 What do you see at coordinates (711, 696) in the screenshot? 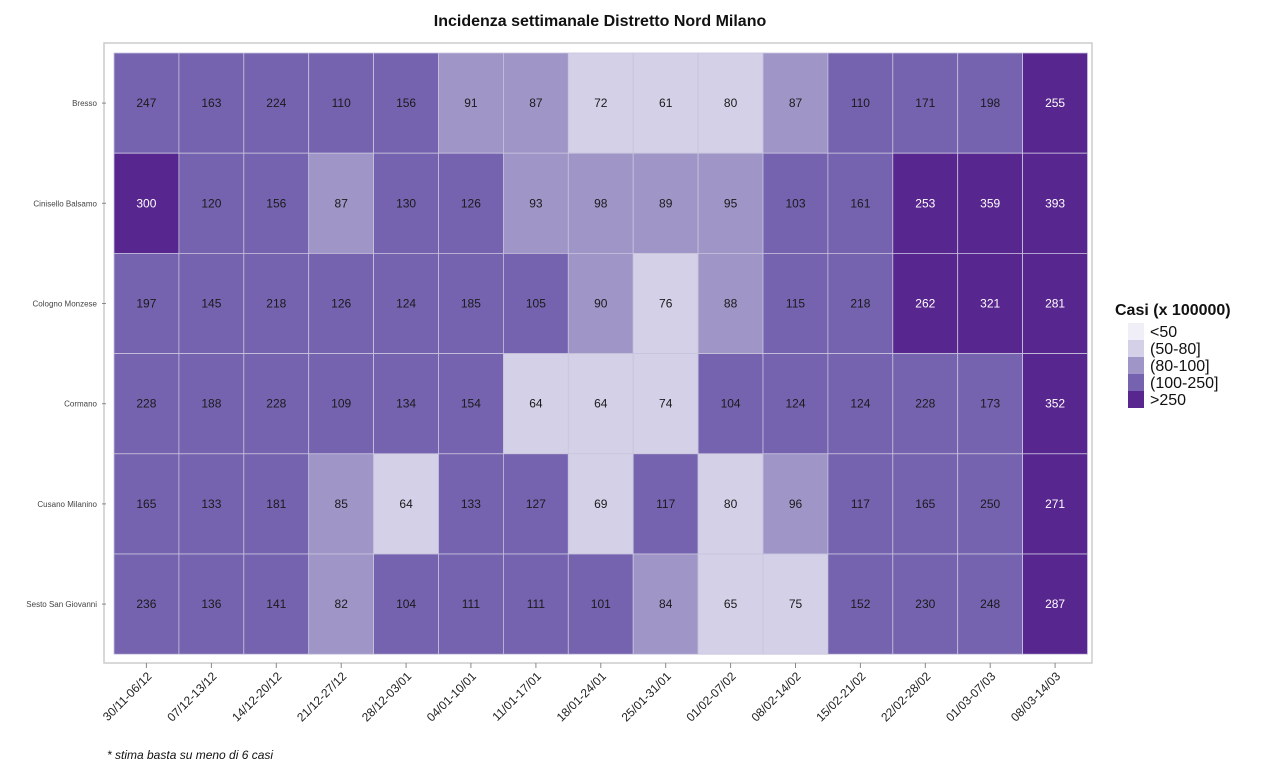
I see `column-label: 01/02-07/02` at bounding box center [711, 696].